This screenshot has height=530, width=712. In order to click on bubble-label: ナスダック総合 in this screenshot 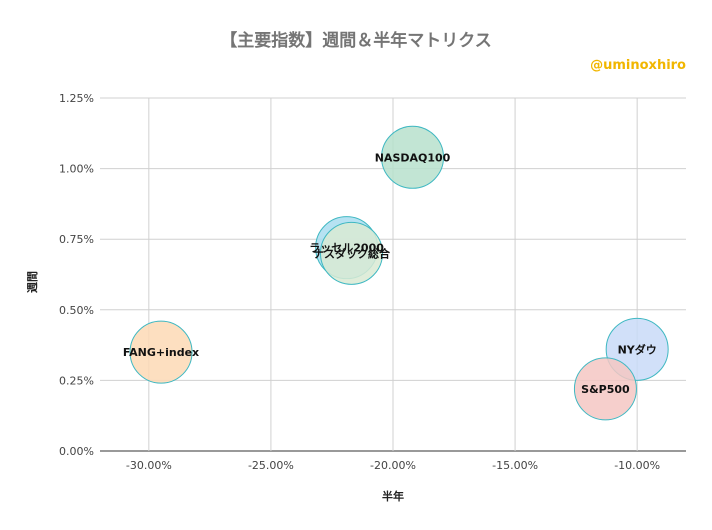, I will do `click(352, 253)`.